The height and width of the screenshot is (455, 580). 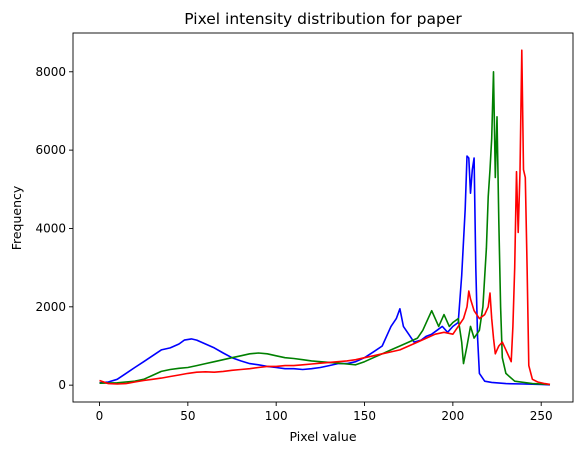 I want to click on x-tick-label: 200, so click(x=452, y=416).